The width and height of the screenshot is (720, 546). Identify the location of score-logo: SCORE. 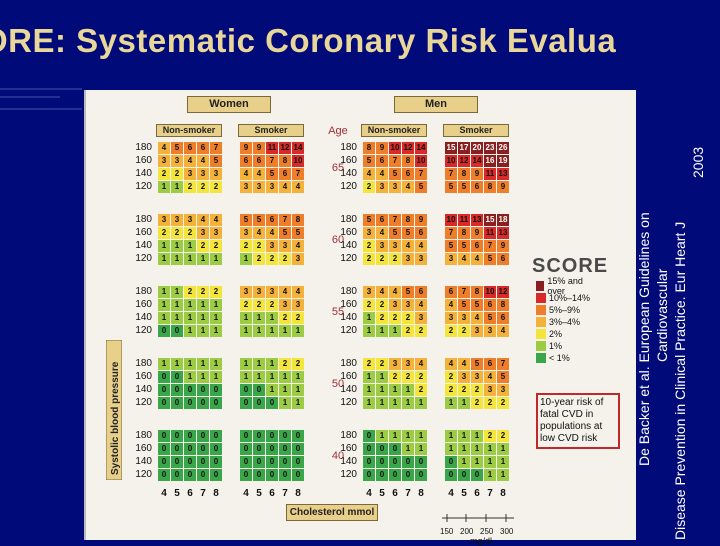
(570, 266).